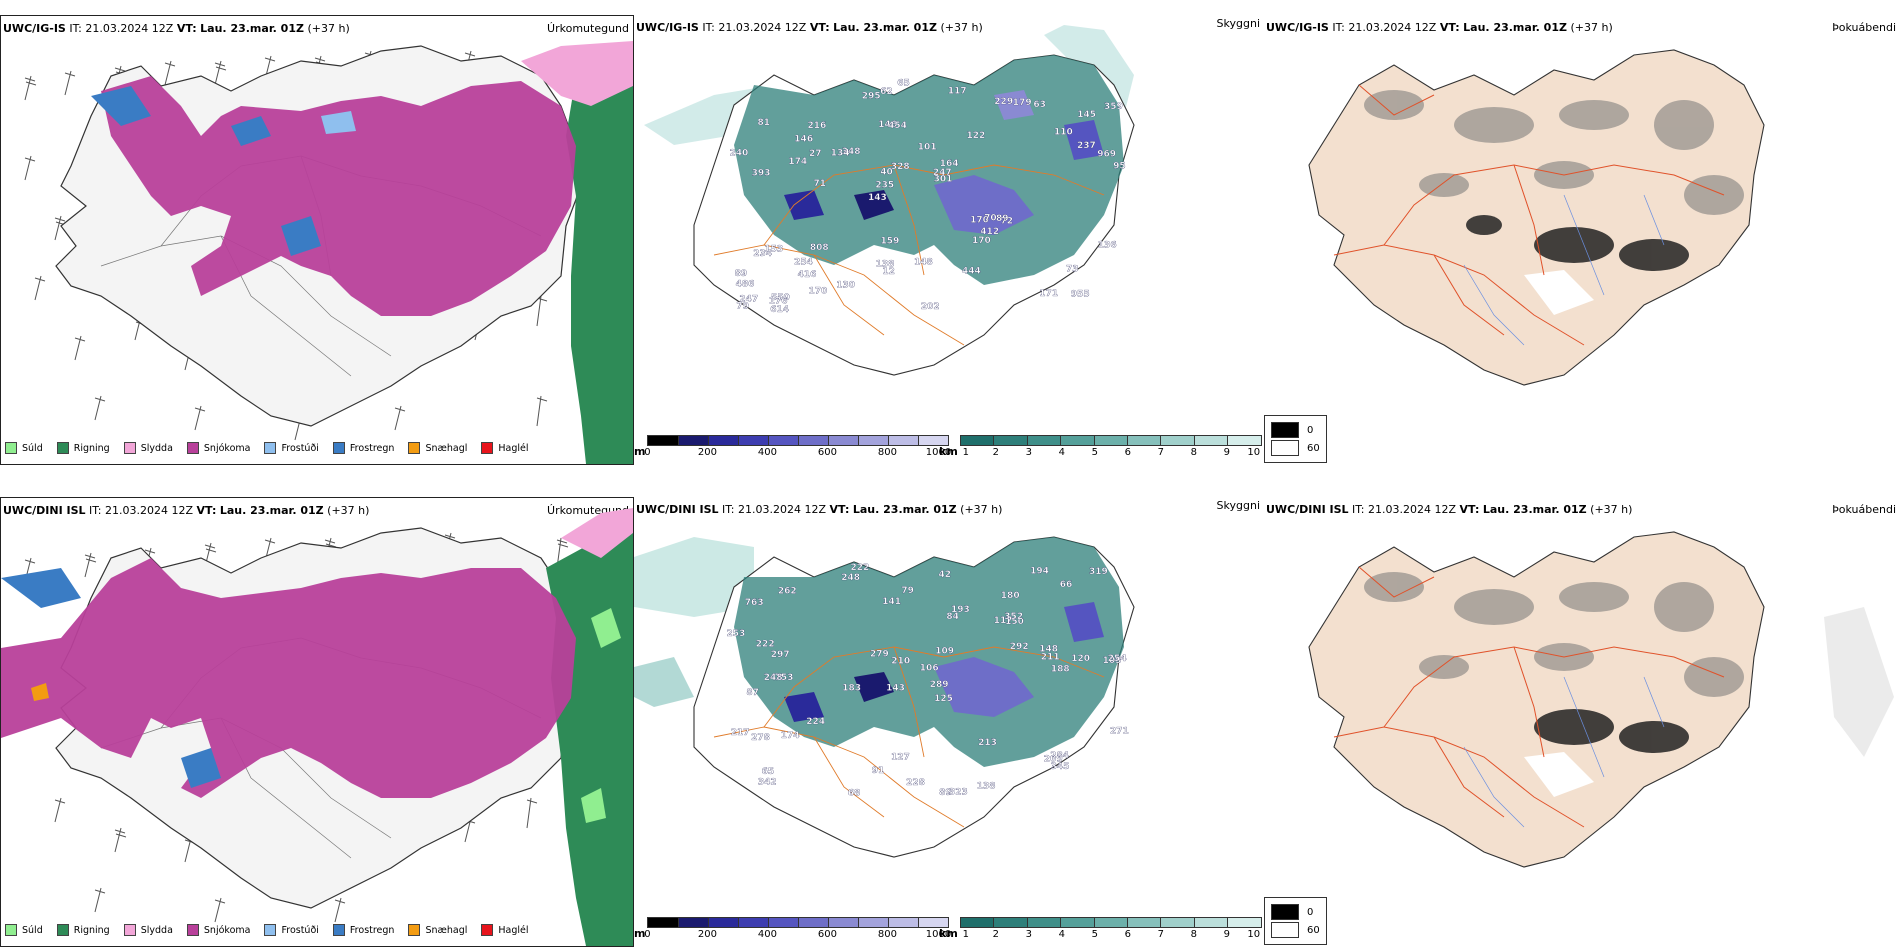 The height and width of the screenshot is (950, 1900). I want to click on elevation-label: 63, so click(1039, 105).